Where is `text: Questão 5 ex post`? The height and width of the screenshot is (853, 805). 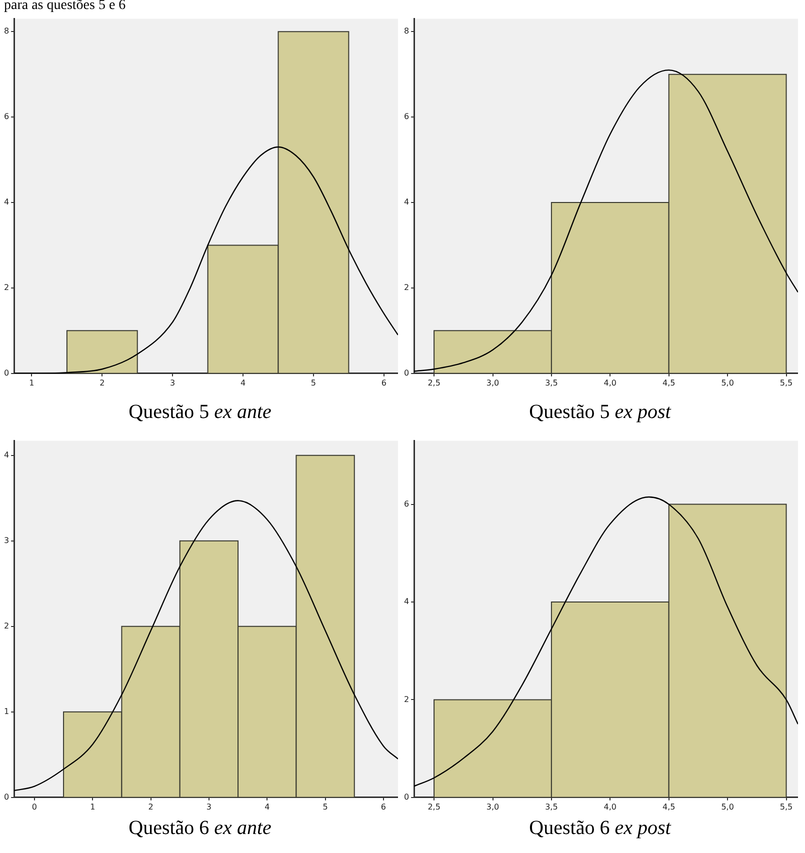 text: Questão 5 ex post is located at coordinates (600, 412).